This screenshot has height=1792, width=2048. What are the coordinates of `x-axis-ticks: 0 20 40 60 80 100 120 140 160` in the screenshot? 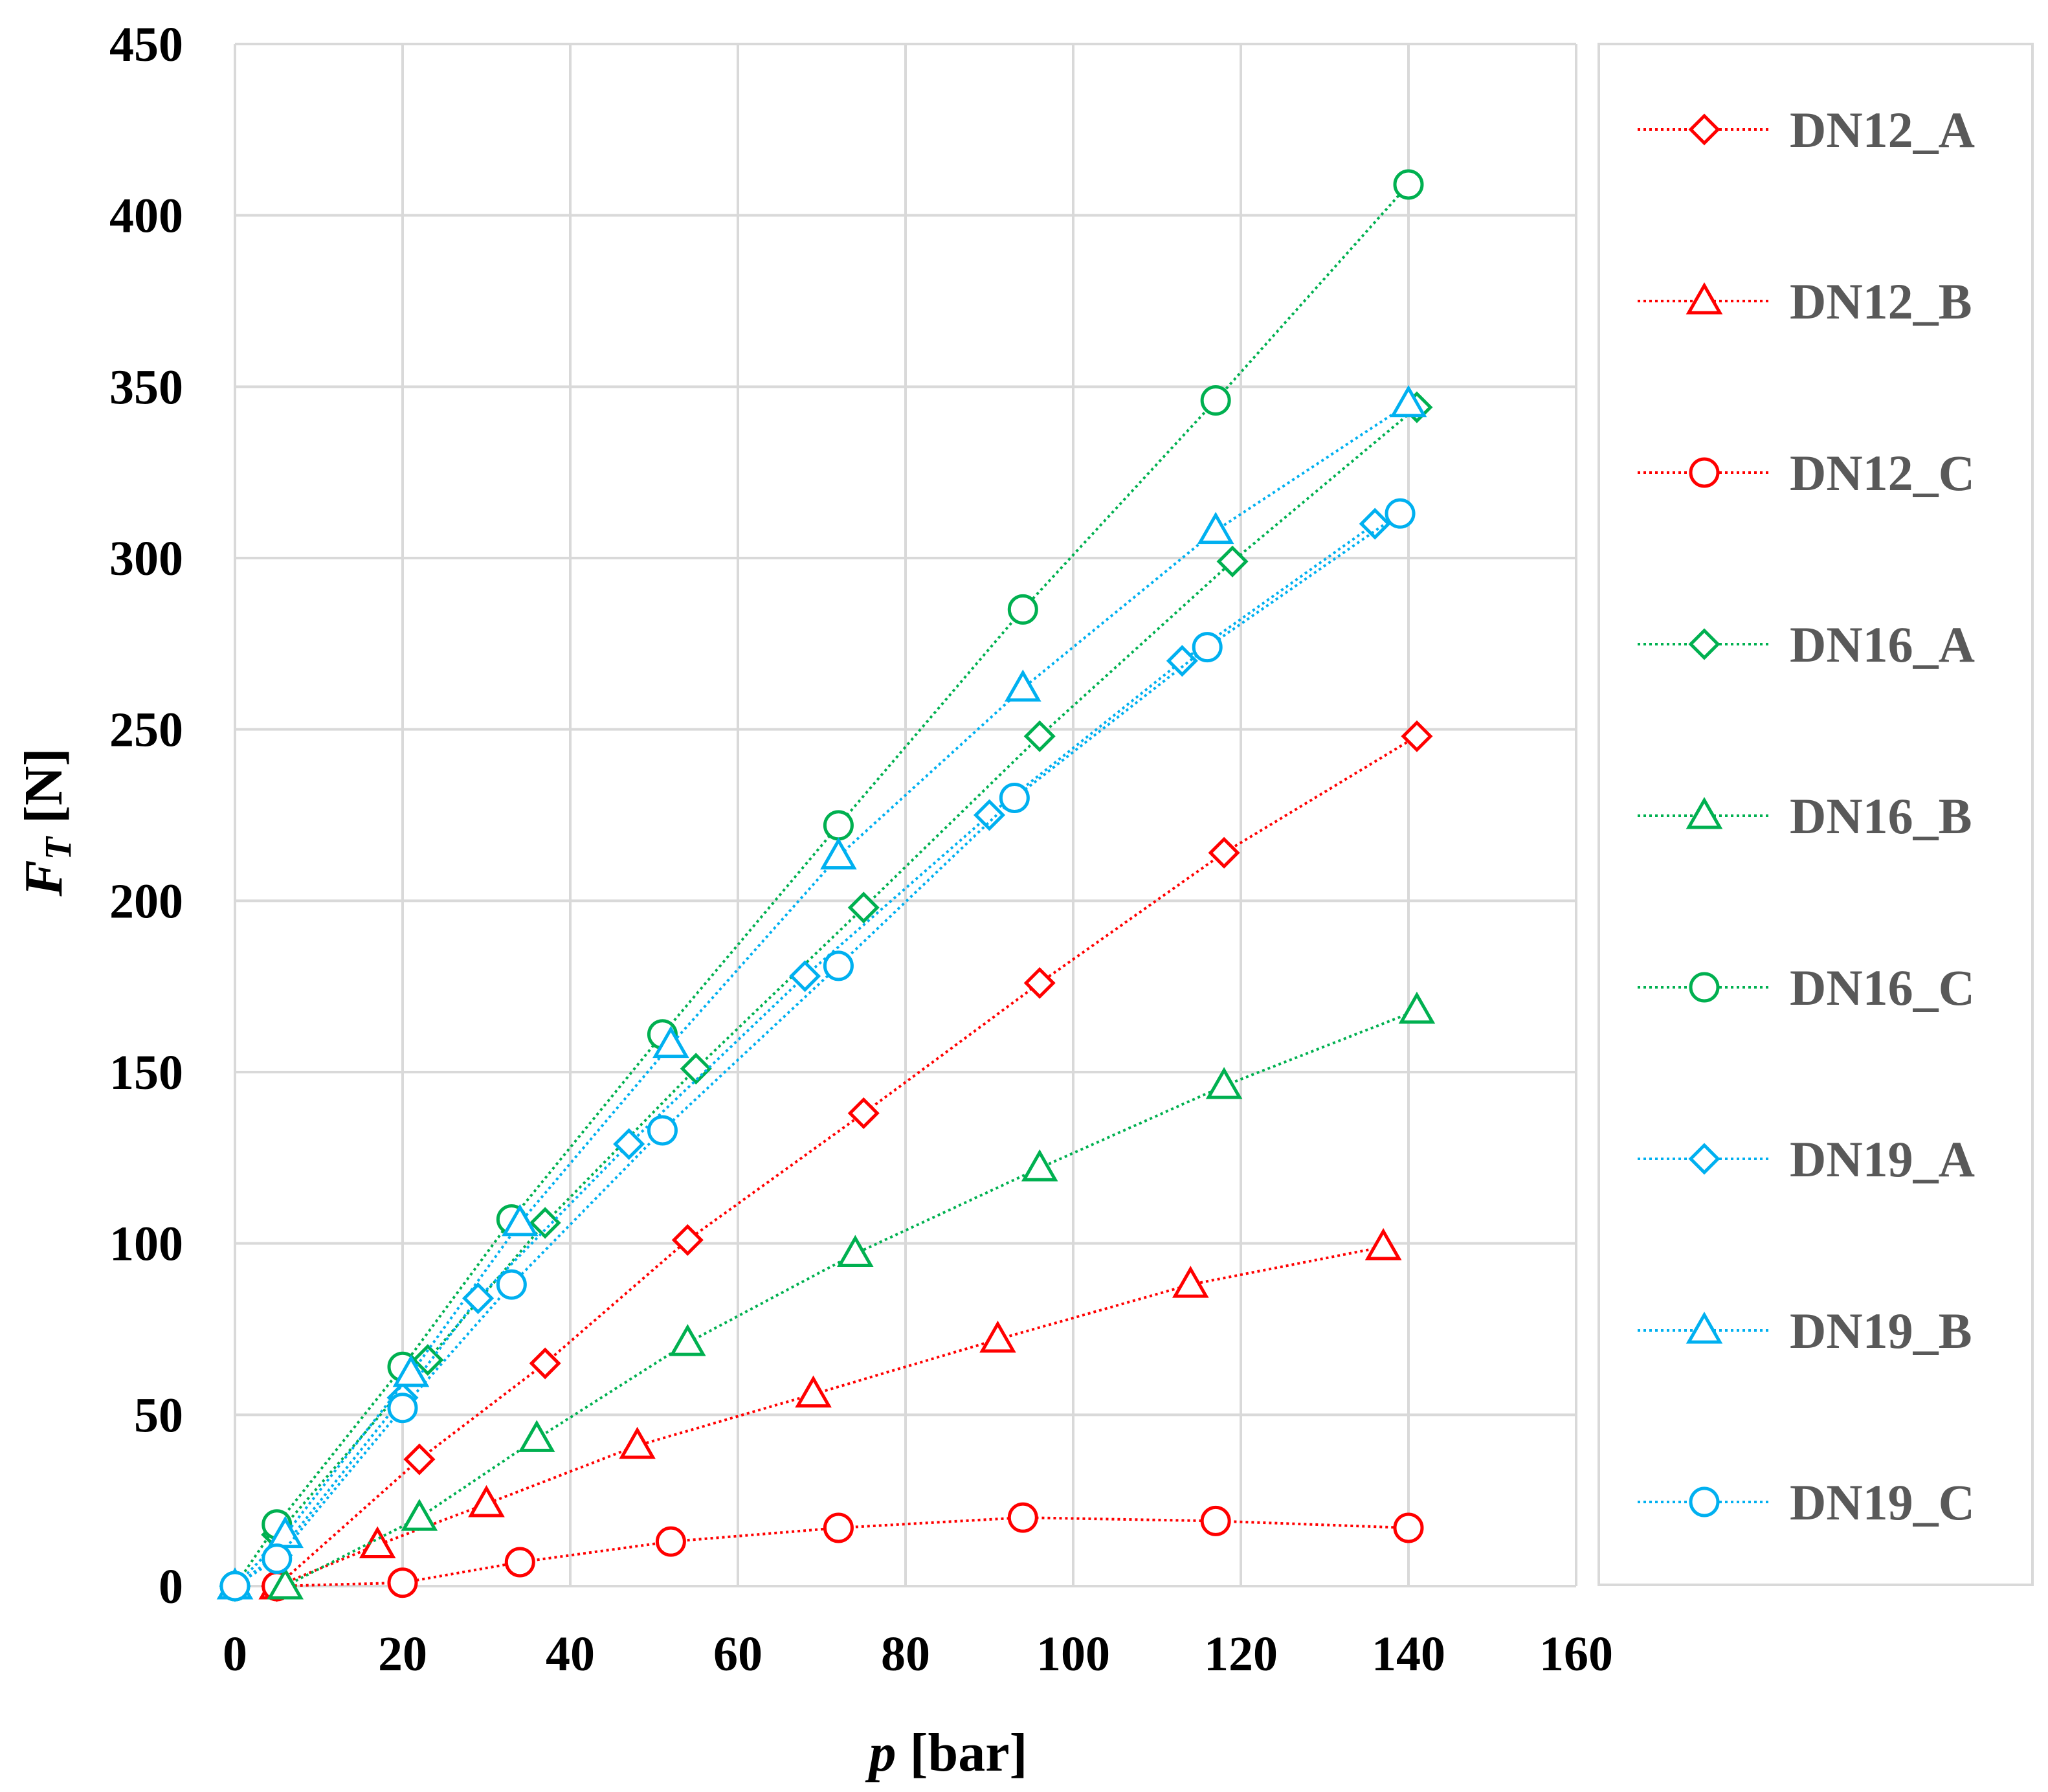 It's located at (918, 1654).